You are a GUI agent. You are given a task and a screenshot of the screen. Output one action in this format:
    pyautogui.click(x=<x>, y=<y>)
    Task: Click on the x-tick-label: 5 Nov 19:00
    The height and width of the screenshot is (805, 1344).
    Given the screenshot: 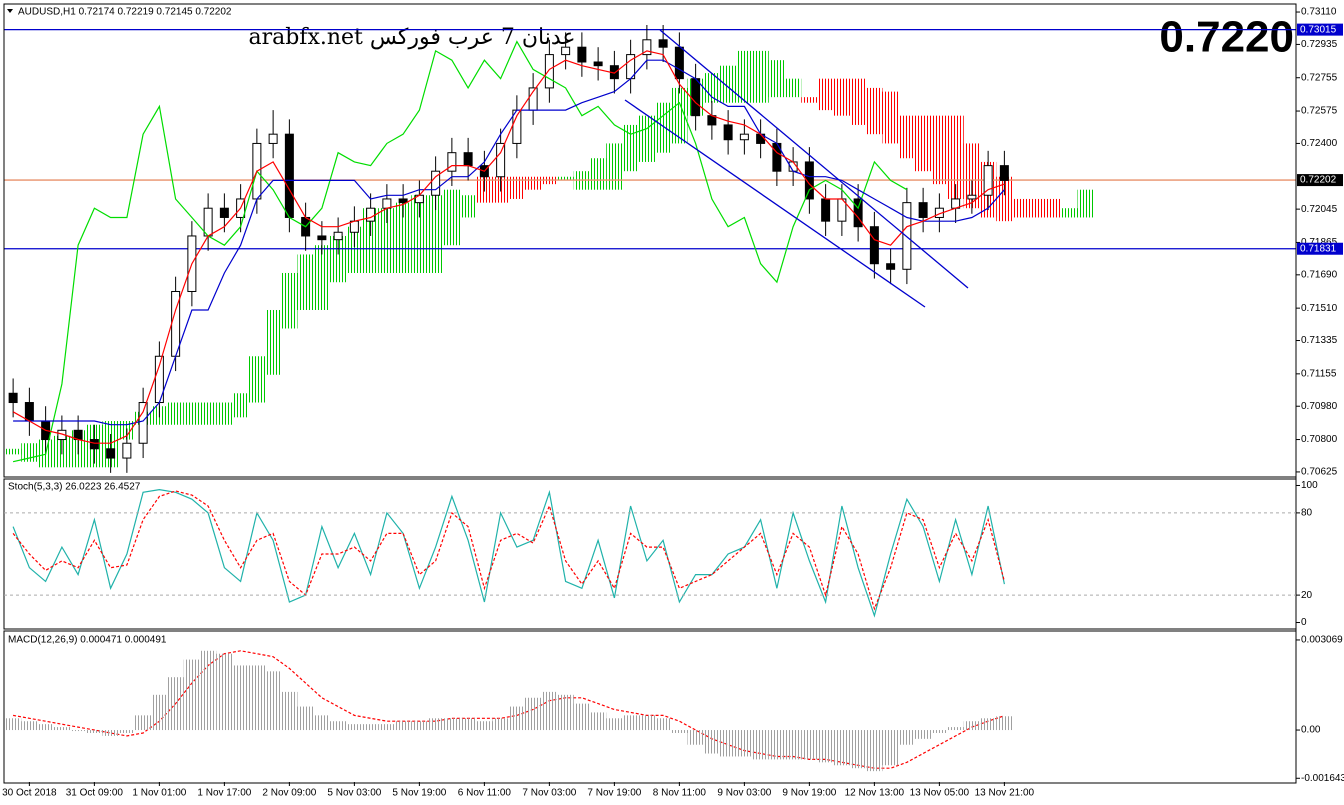 What is the action you would take?
    pyautogui.click(x=419, y=793)
    